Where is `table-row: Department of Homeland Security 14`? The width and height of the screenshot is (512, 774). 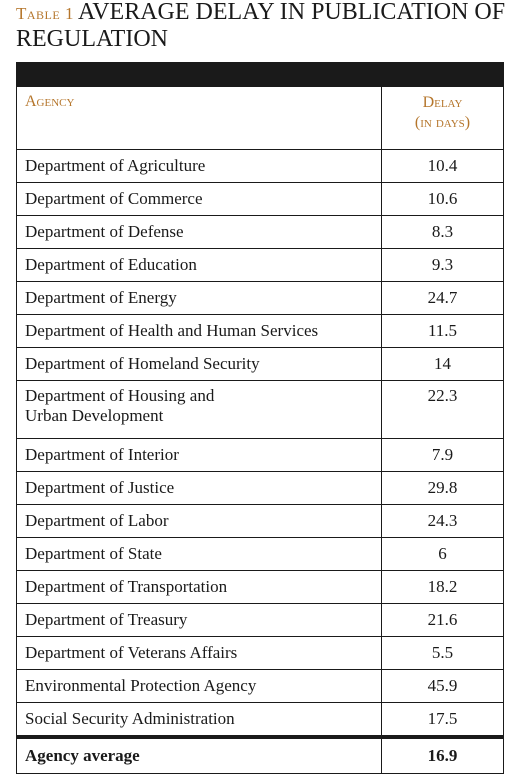 table-row: Department of Homeland Security 14 is located at coordinates (260, 364).